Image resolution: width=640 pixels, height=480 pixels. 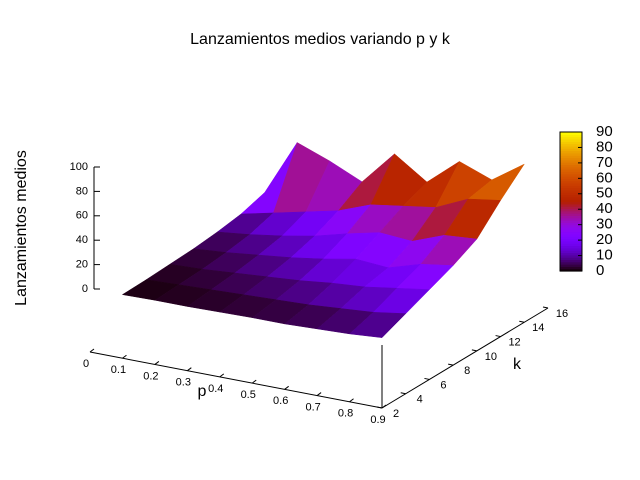 I want to click on y-tick-label: 4, so click(x=420, y=400).